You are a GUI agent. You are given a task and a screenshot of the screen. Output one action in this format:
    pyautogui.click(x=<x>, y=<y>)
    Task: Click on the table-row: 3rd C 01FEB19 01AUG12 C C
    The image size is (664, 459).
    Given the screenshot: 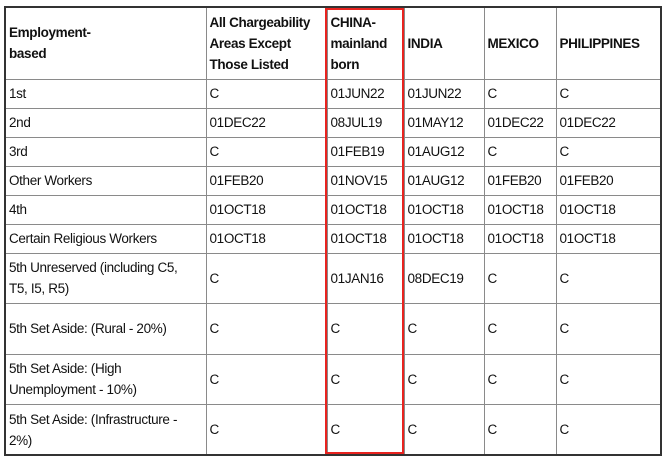 What is the action you would take?
    pyautogui.click(x=333, y=151)
    